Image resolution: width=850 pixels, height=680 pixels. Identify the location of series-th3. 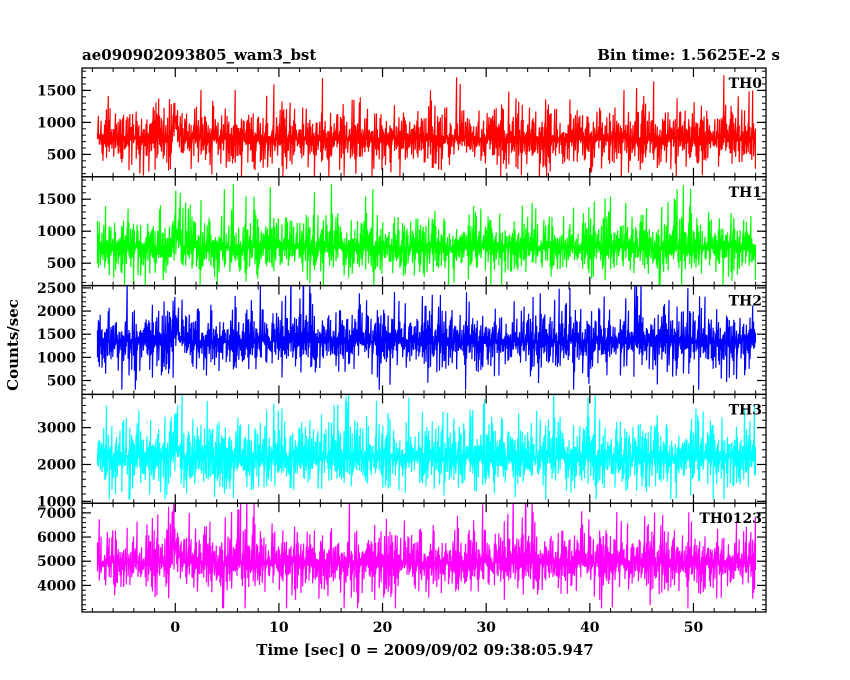
(426, 447).